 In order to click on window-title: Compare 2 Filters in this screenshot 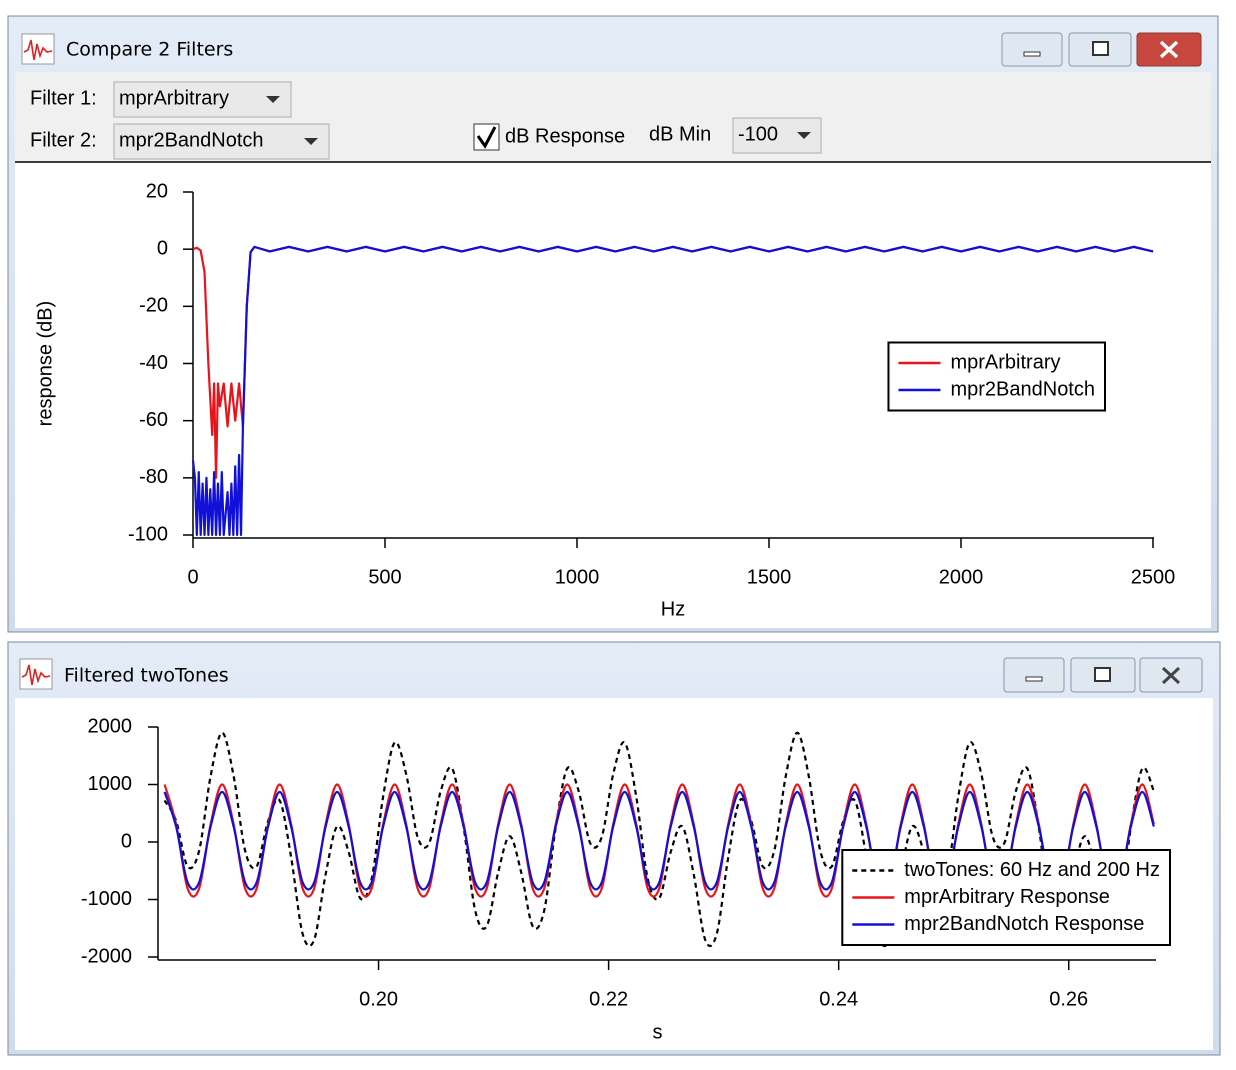, I will do `click(149, 50)`.